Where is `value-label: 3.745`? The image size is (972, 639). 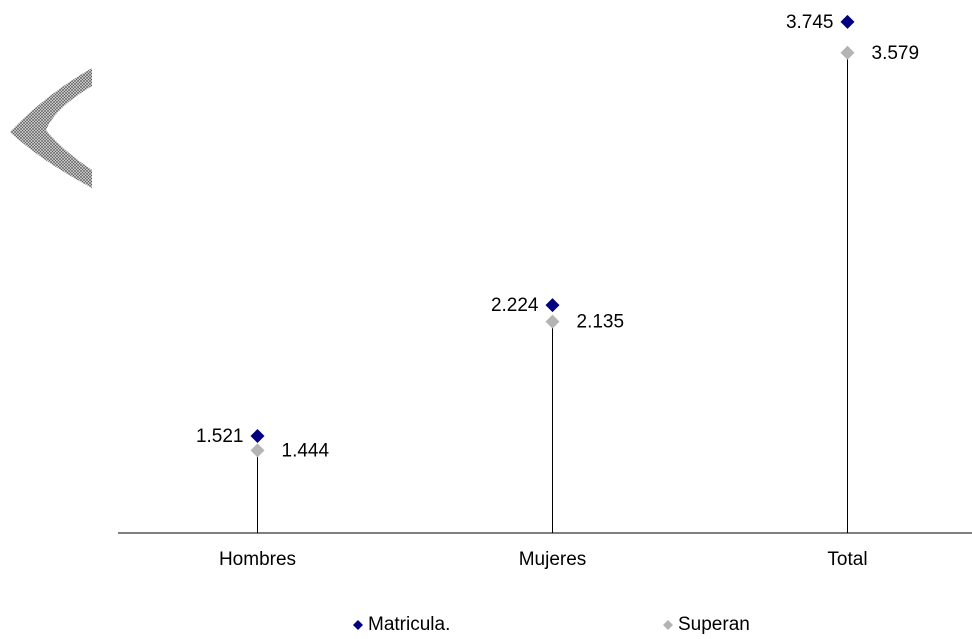 value-label: 3.745 is located at coordinates (810, 22).